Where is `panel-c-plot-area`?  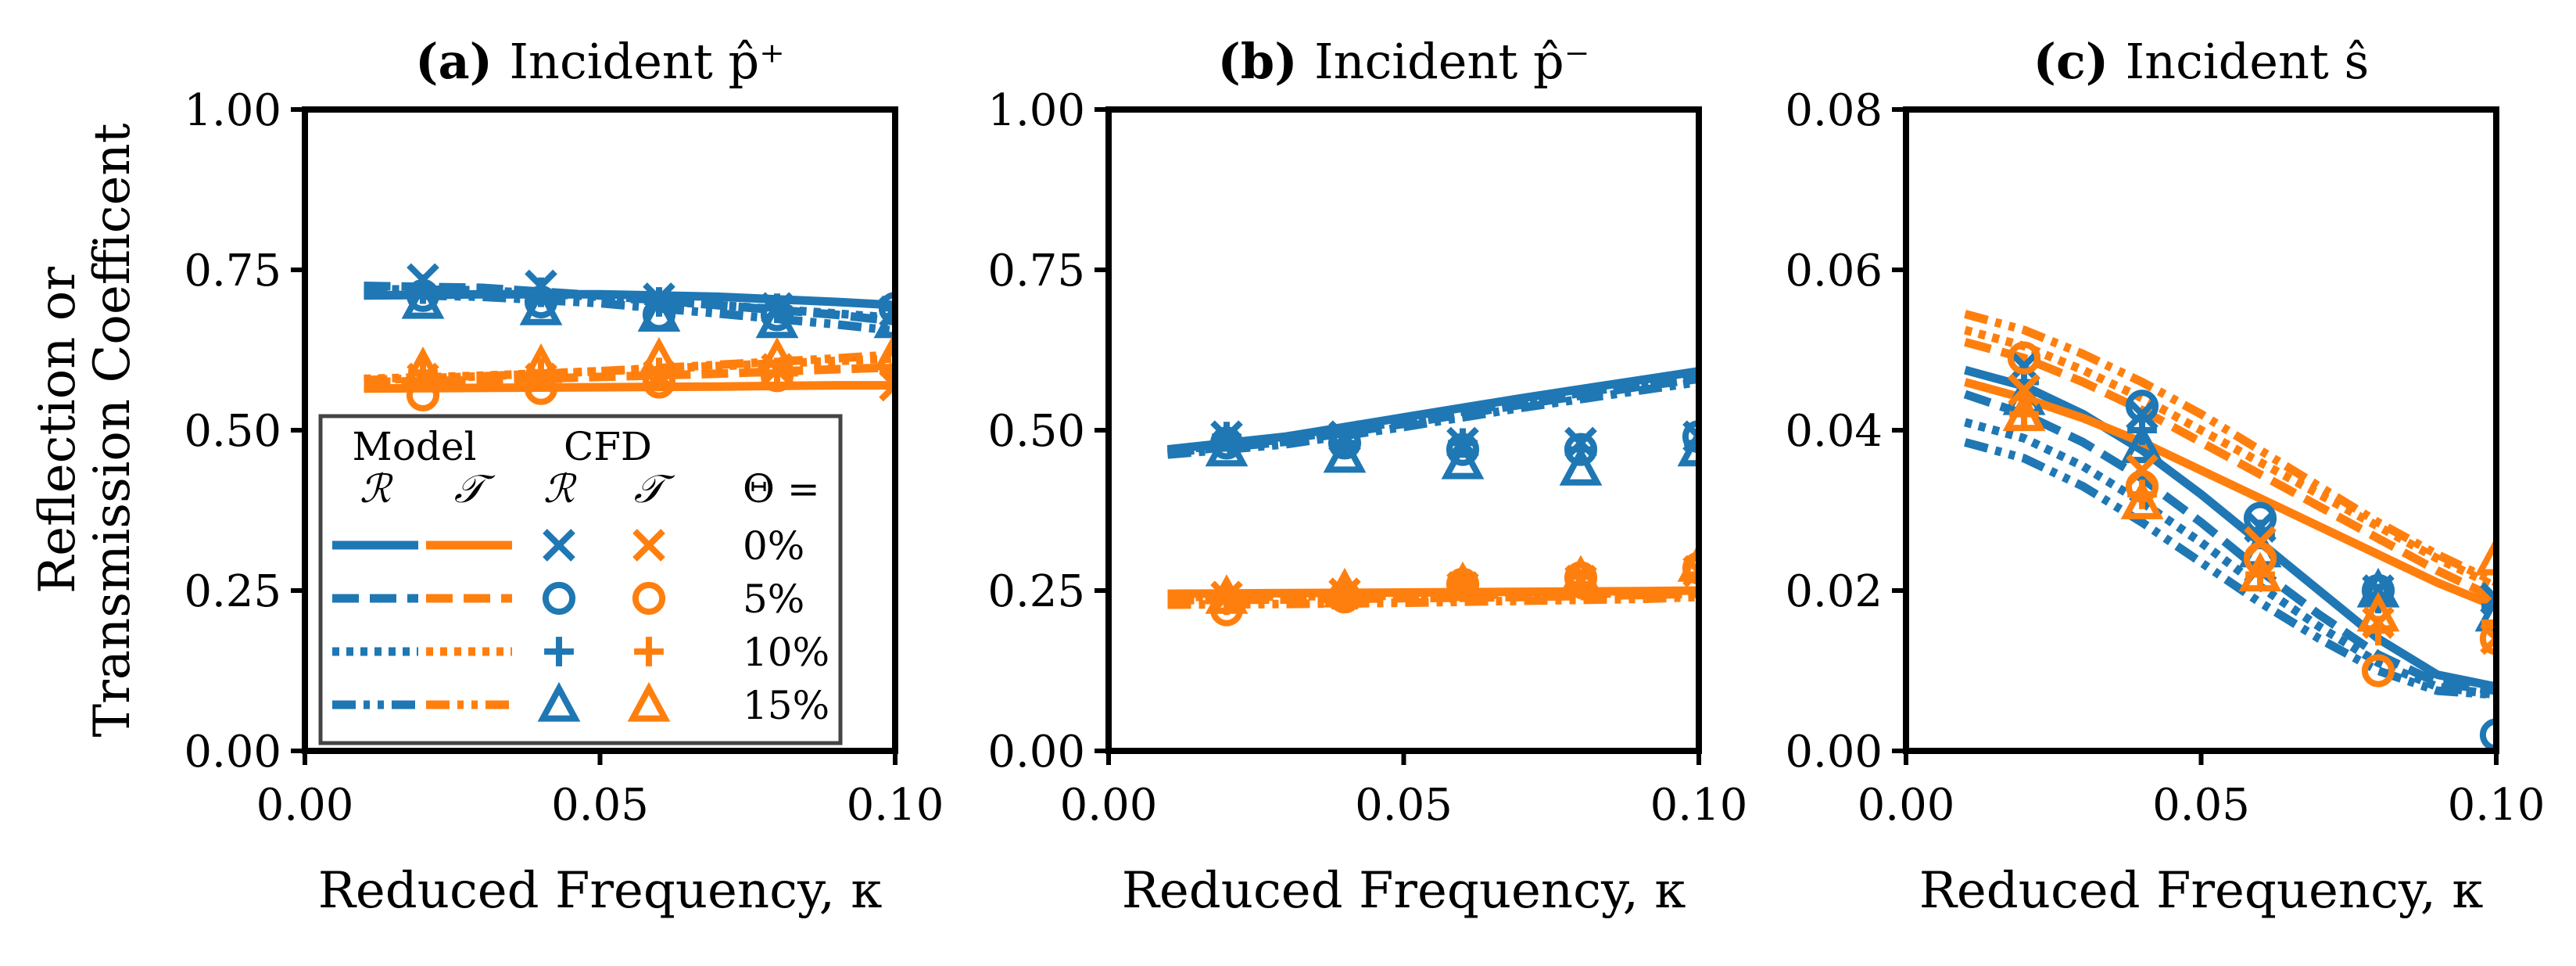
panel-c-plot-area is located at coordinates (2229, 531).